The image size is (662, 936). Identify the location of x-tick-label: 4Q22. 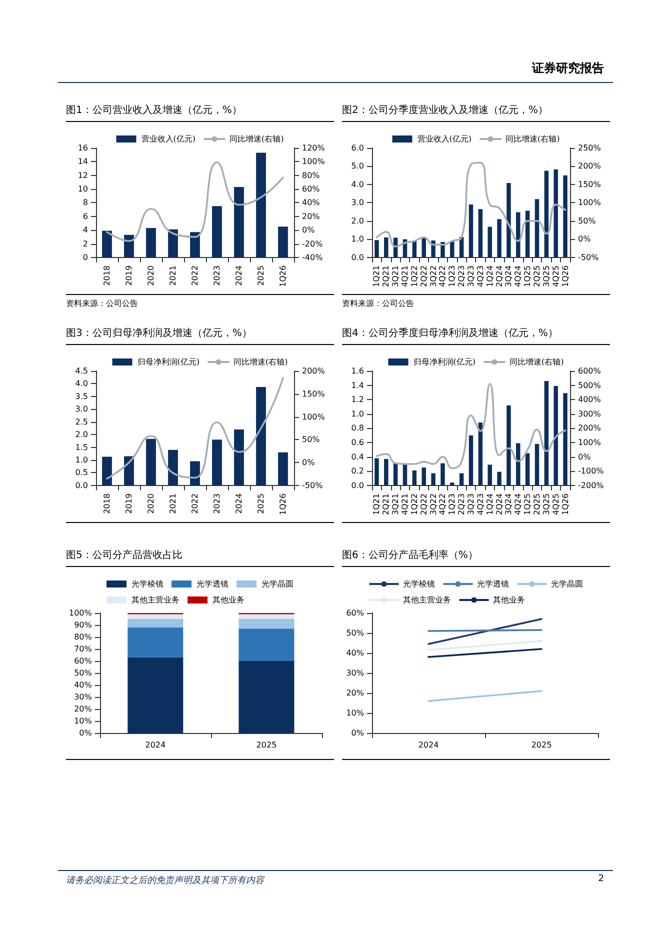
(443, 504).